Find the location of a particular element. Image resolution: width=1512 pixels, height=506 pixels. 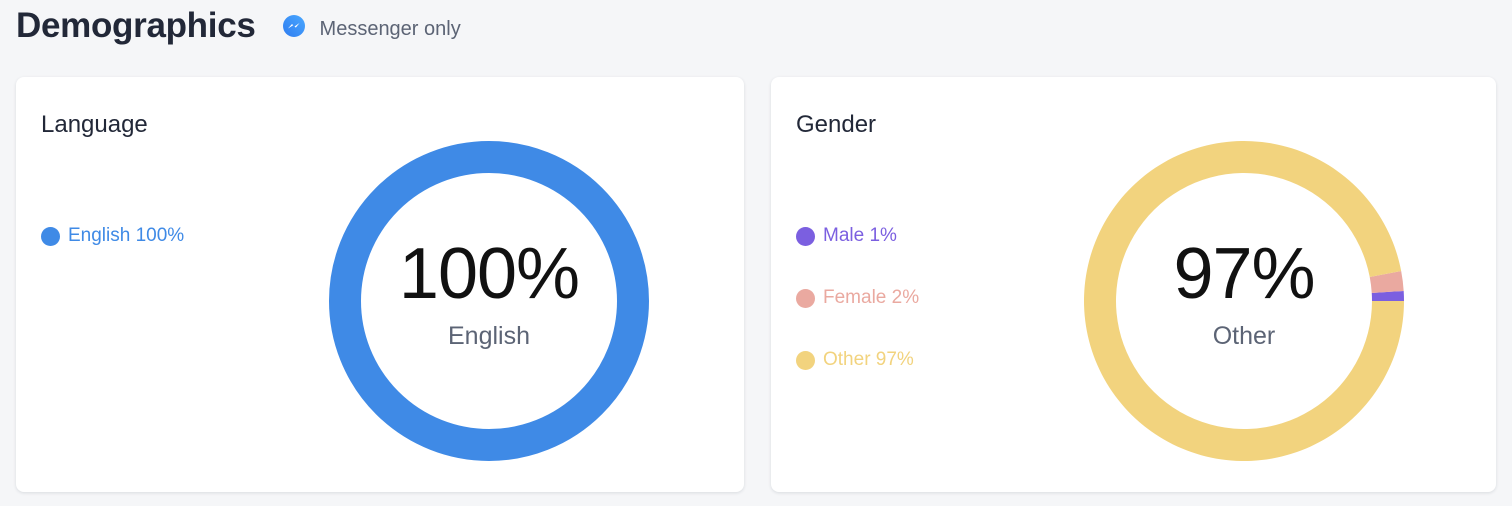

language-slice-english is located at coordinates (489, 301).